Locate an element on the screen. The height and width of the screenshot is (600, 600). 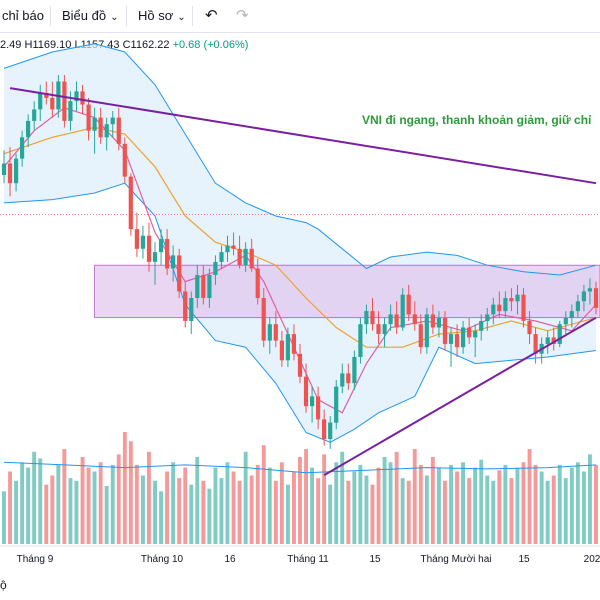
indicators-button: chỉ báo is located at coordinates (23, 15).